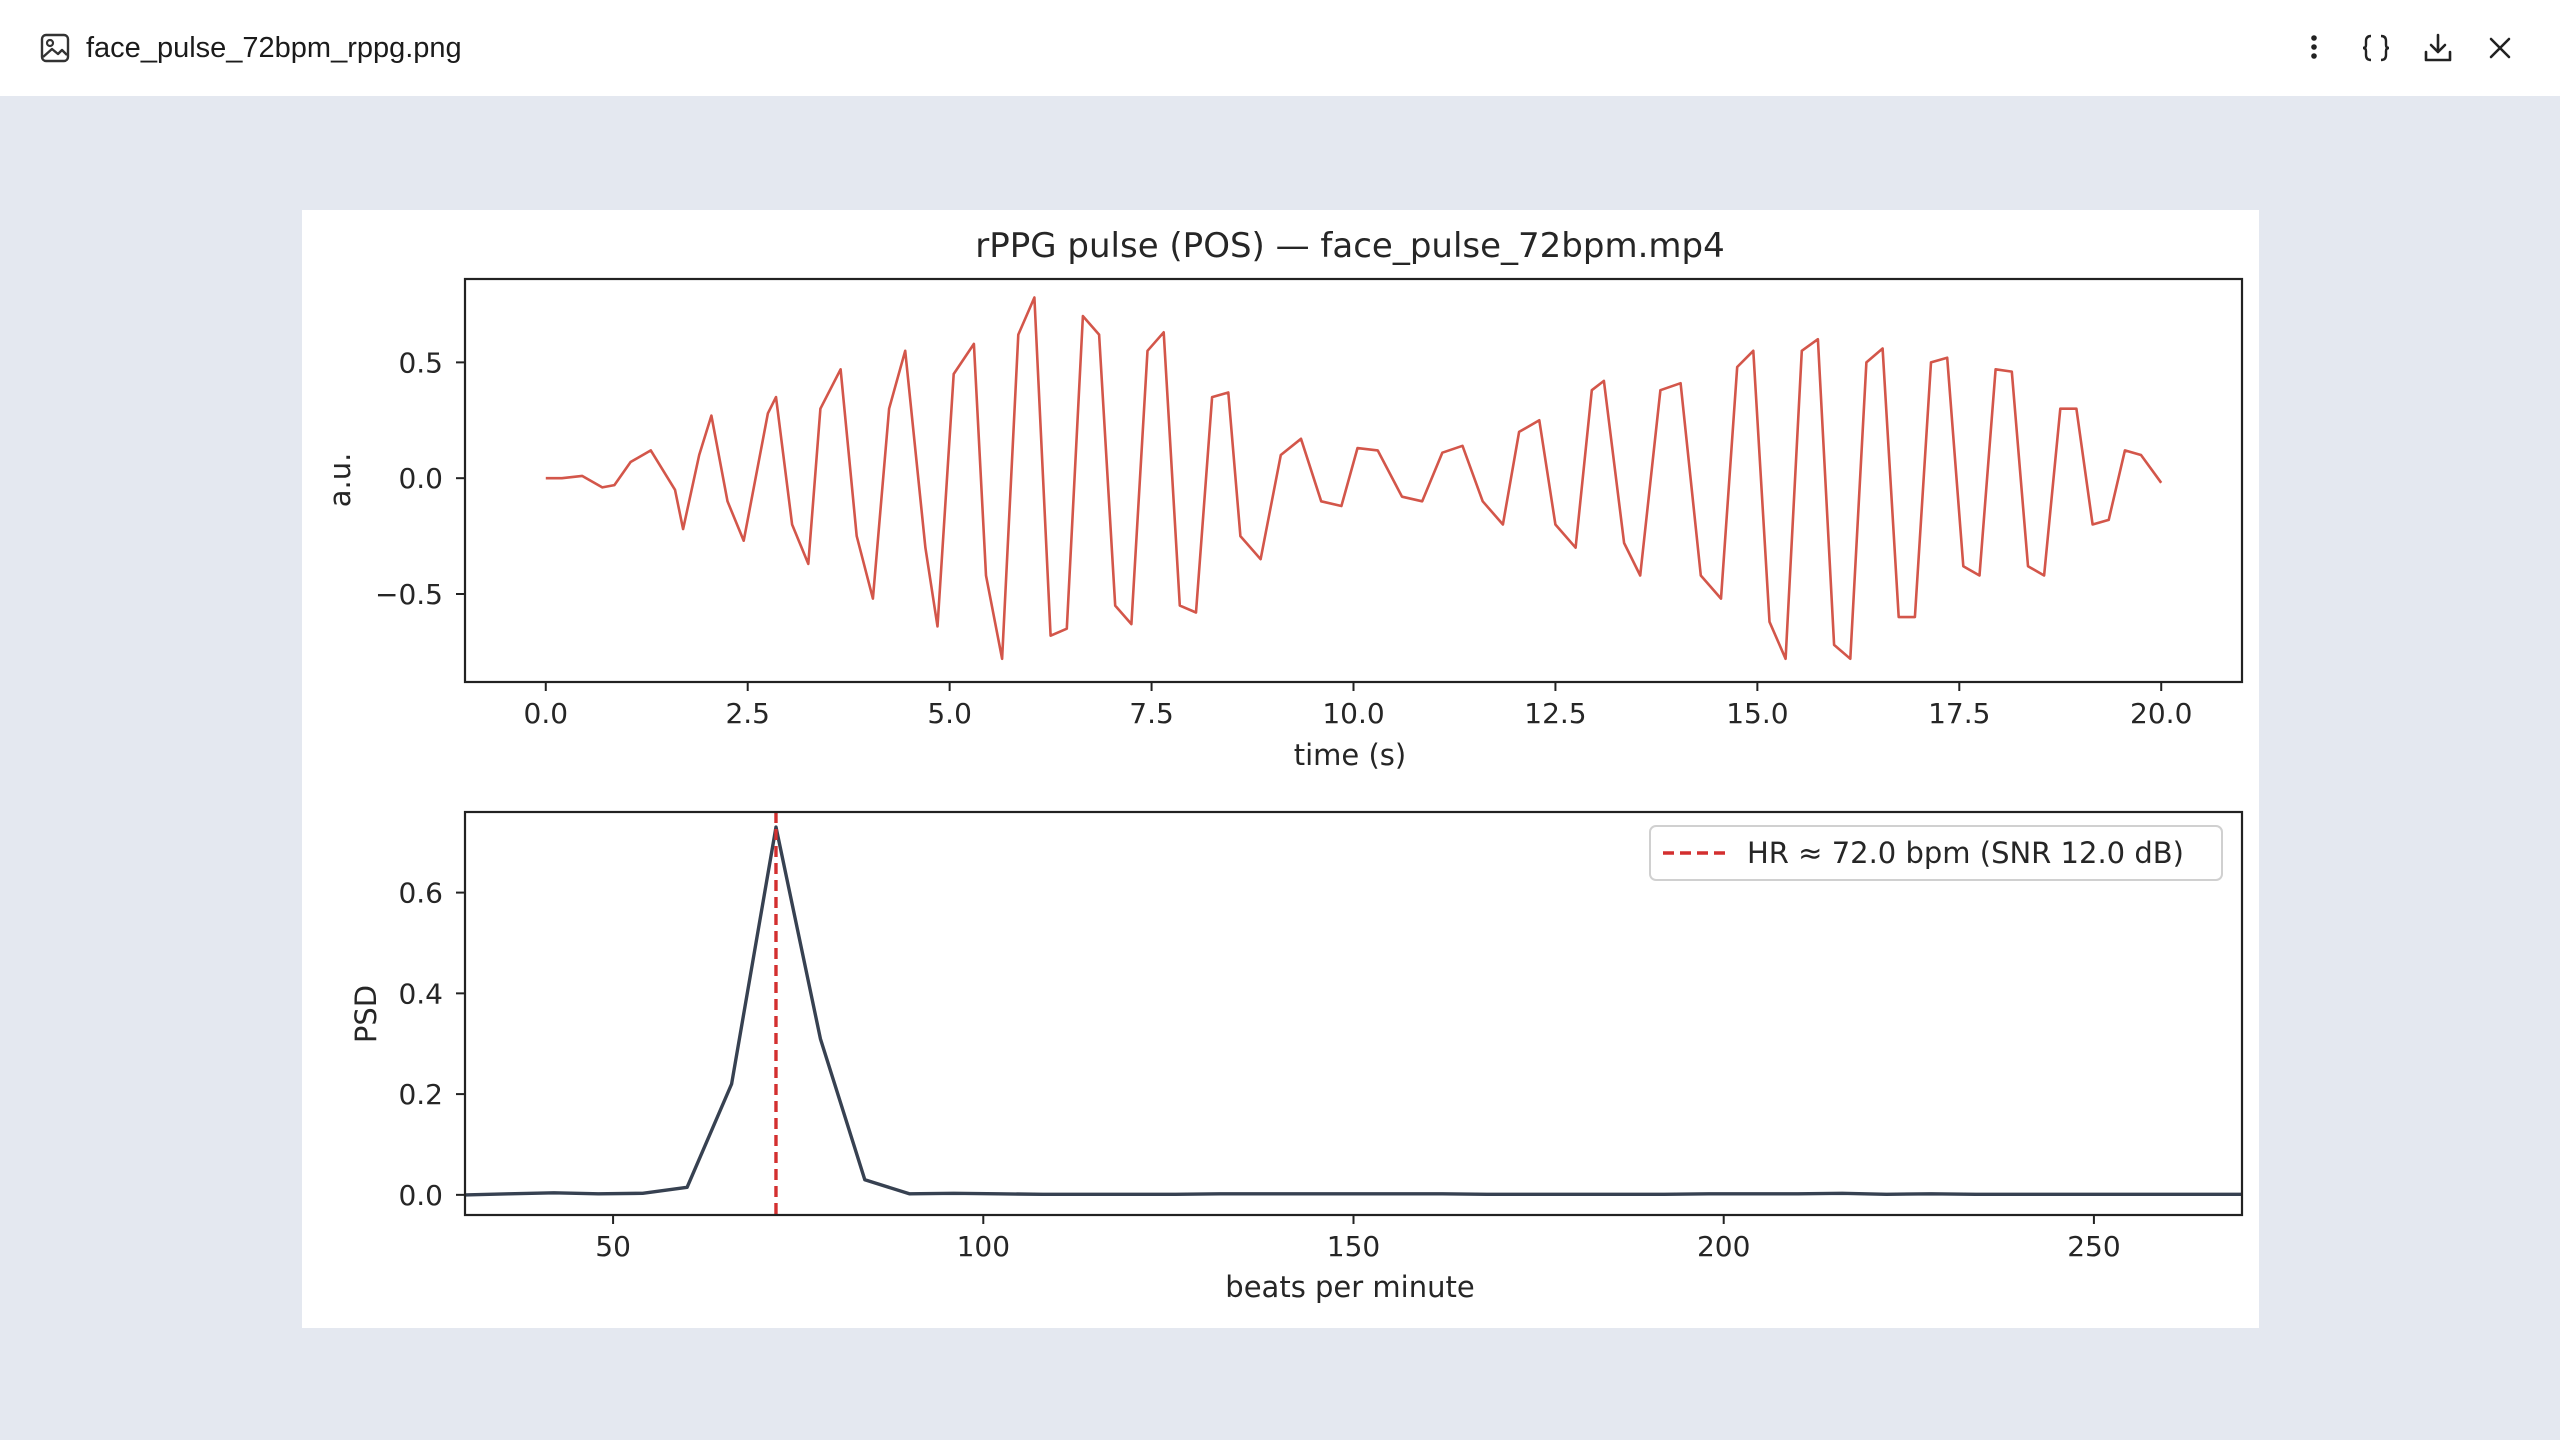 The height and width of the screenshot is (1440, 2560). Describe the element at coordinates (420, 1094) in the screenshot. I see `psd-ytick-label: 0.2` at that location.